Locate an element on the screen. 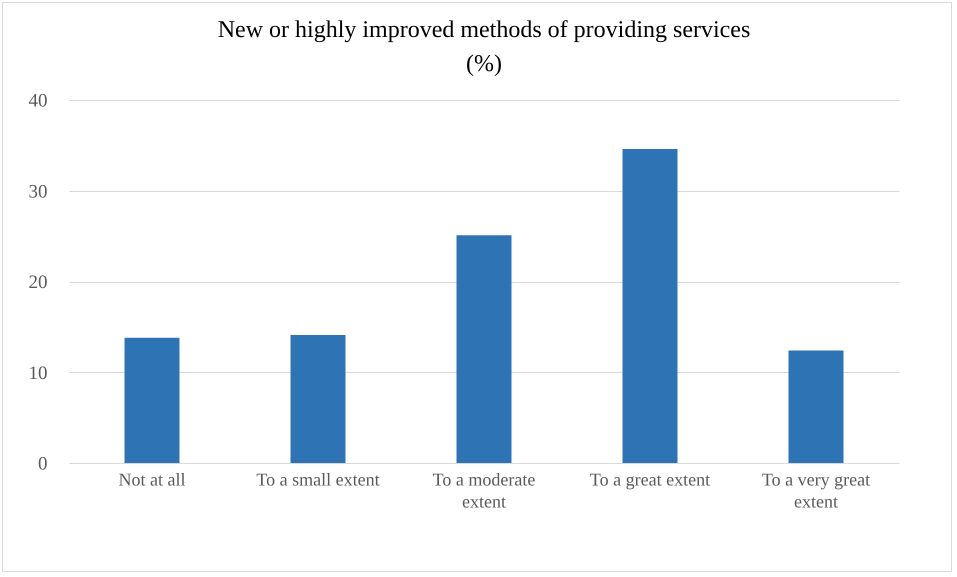 This screenshot has height=577, width=957. y-tick-label: 30 is located at coordinates (38, 191).